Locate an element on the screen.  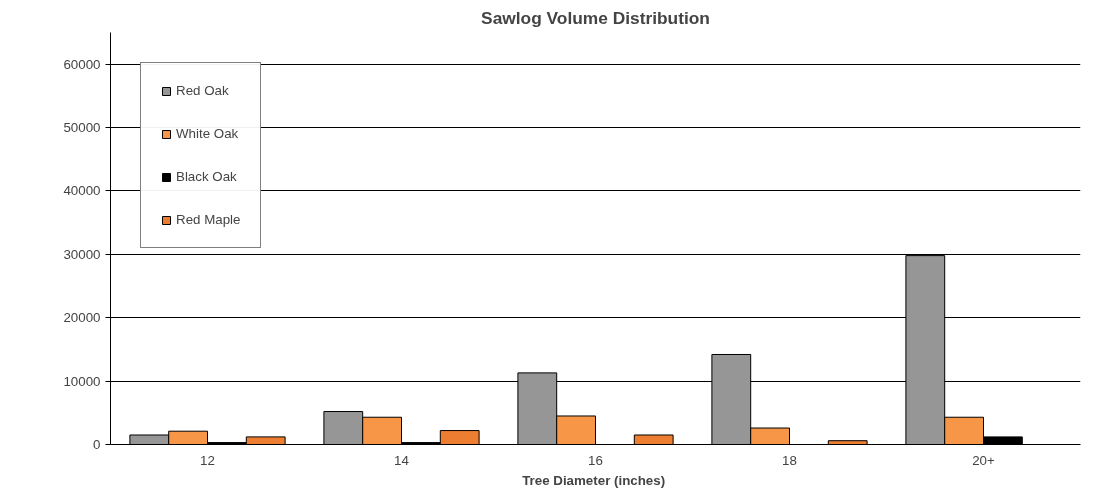
y-tick-label: 0 is located at coordinates (97, 444).